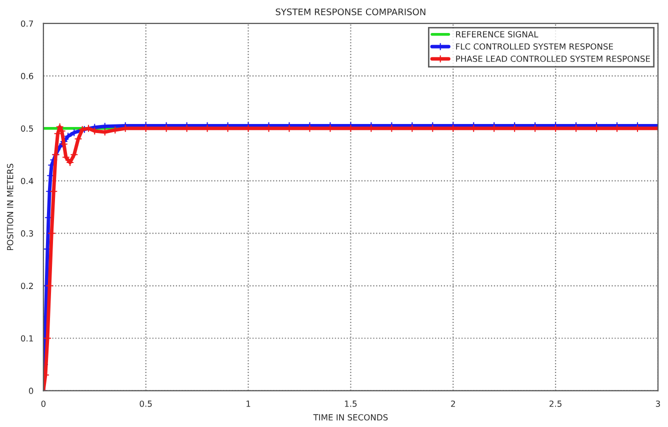 The height and width of the screenshot is (427, 668). I want to click on y-tick-label: 0, so click(31, 391).